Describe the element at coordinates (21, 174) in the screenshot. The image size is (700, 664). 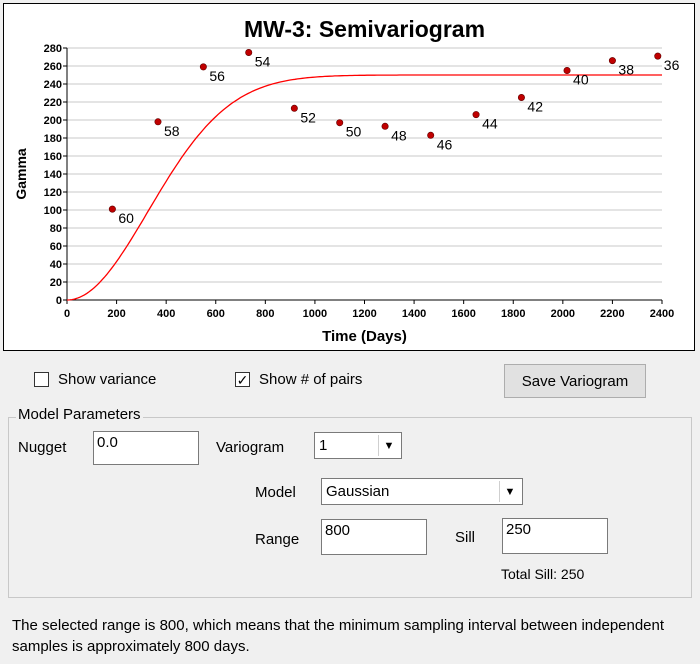
I see `y-axis-label: Gamma` at that location.